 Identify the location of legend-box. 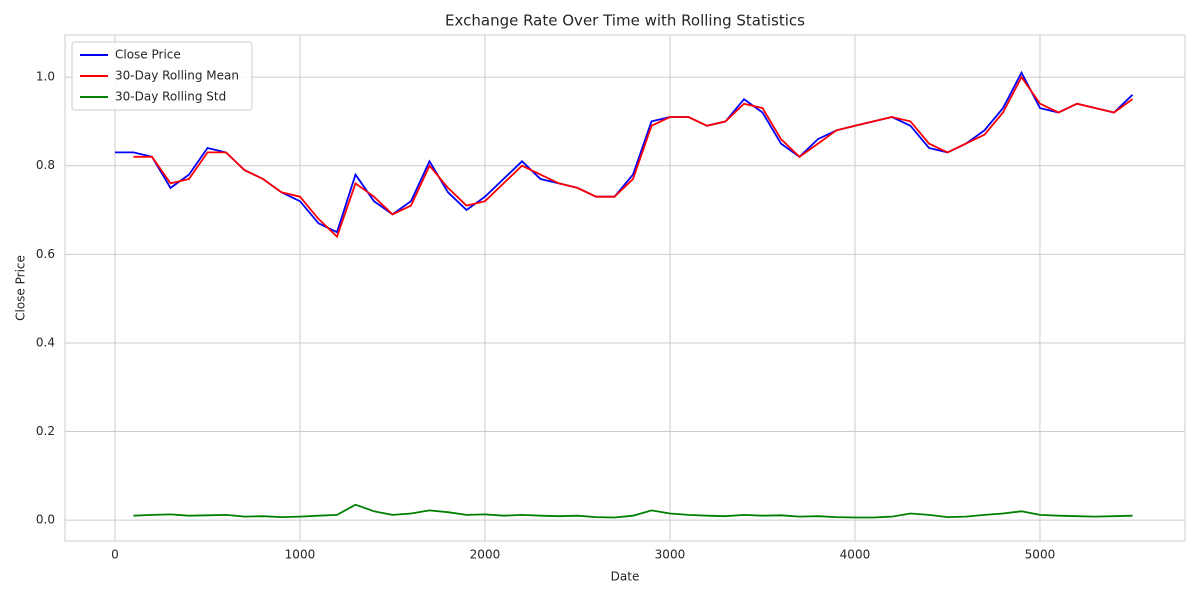
(162, 76).